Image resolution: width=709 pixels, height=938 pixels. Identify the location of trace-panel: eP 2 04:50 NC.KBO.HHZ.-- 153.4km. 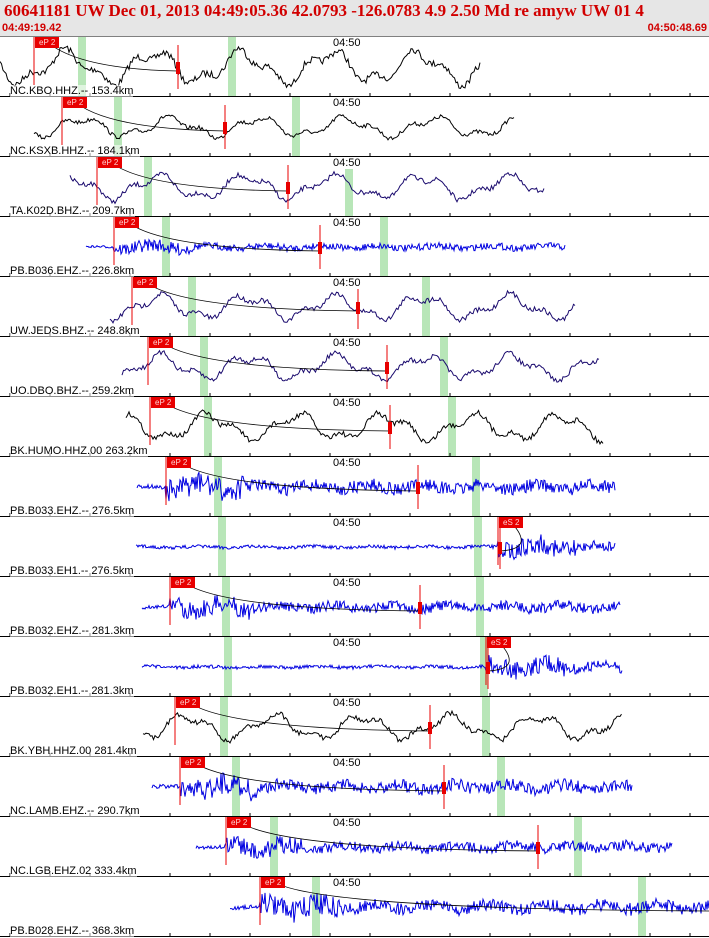
(354, 67).